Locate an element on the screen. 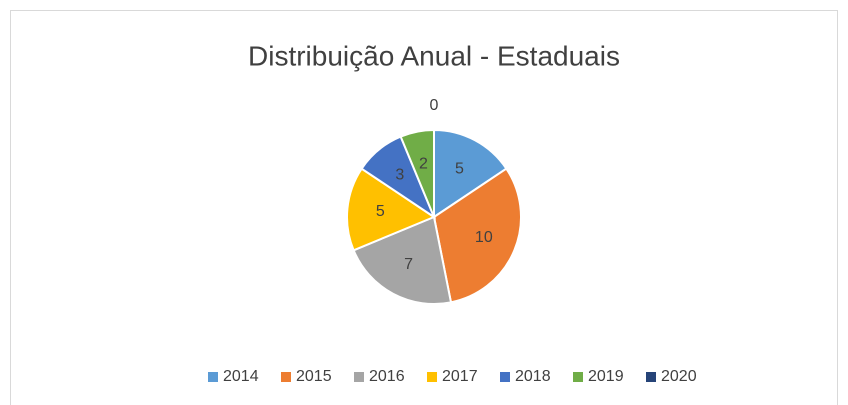  legend-label: 2020 is located at coordinates (679, 376).